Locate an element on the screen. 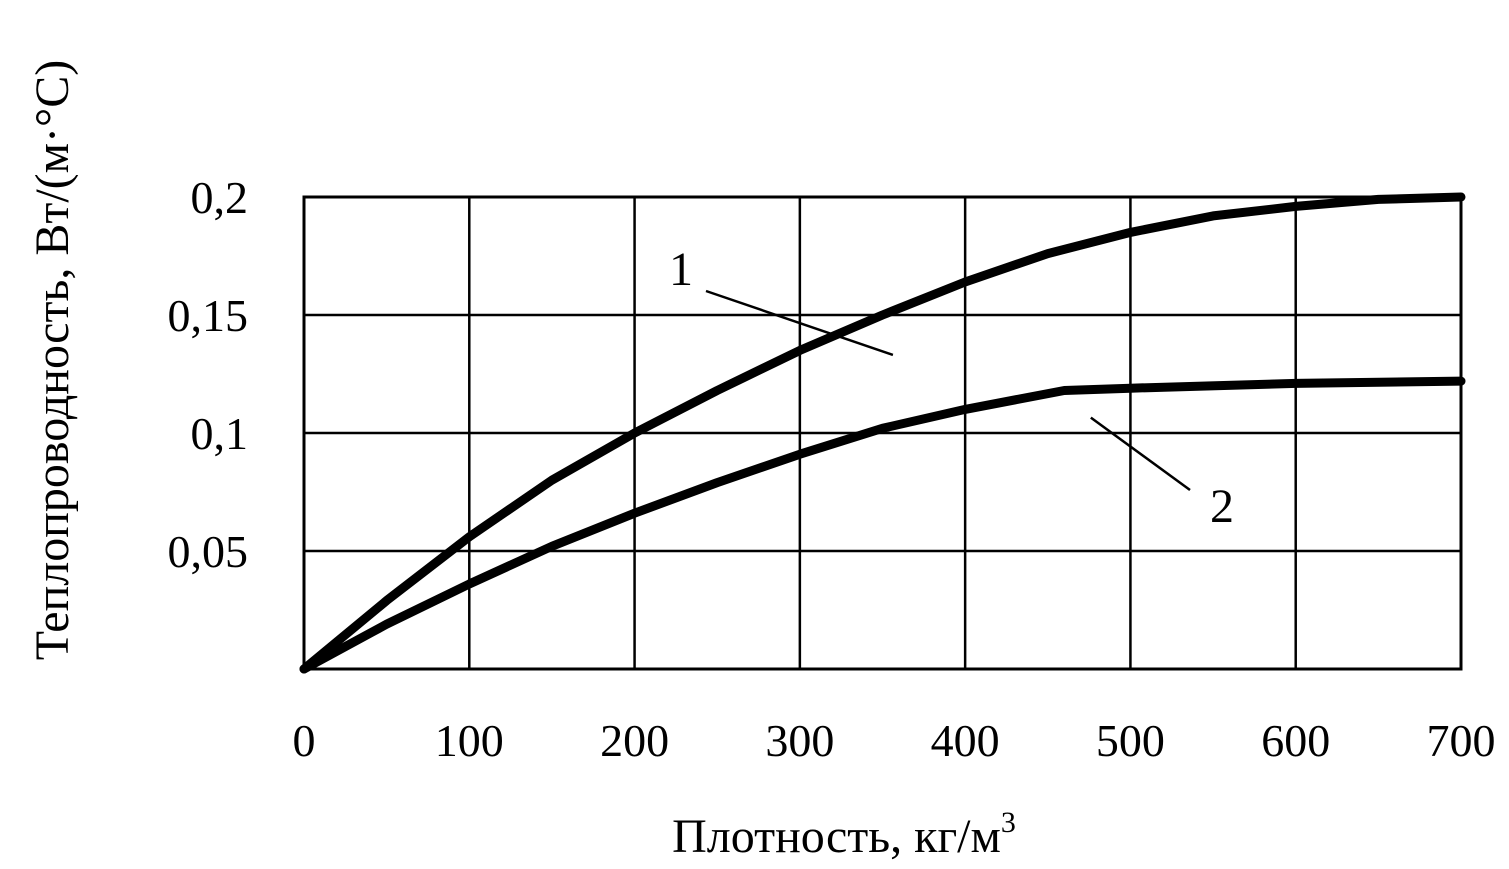 This screenshot has height=869, width=1509. x-axis-title: Плотность, кг/м3 is located at coordinates (844, 834).